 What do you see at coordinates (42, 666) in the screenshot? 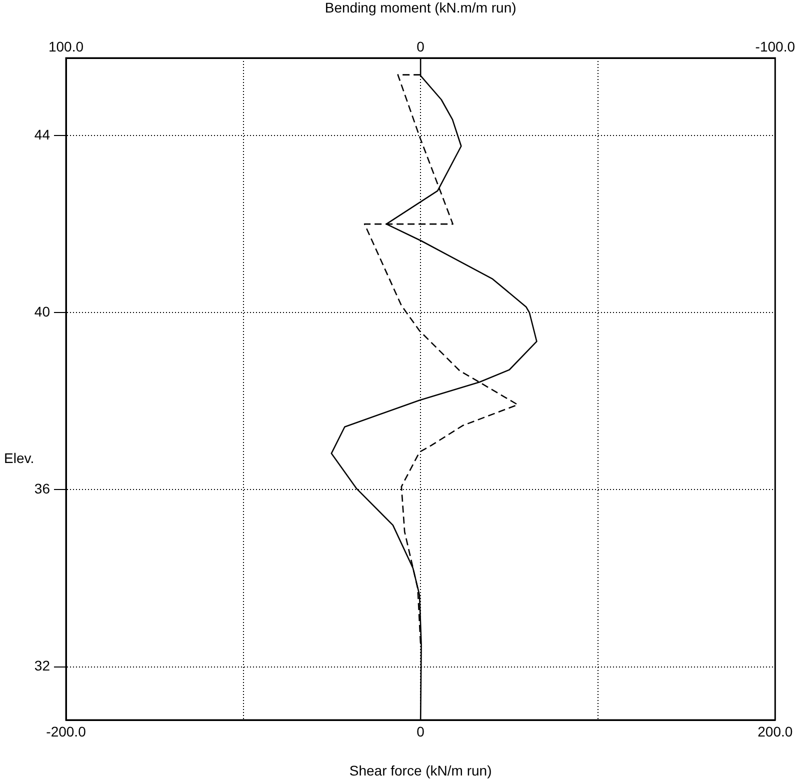
I see `y-tick-label: 32` at bounding box center [42, 666].